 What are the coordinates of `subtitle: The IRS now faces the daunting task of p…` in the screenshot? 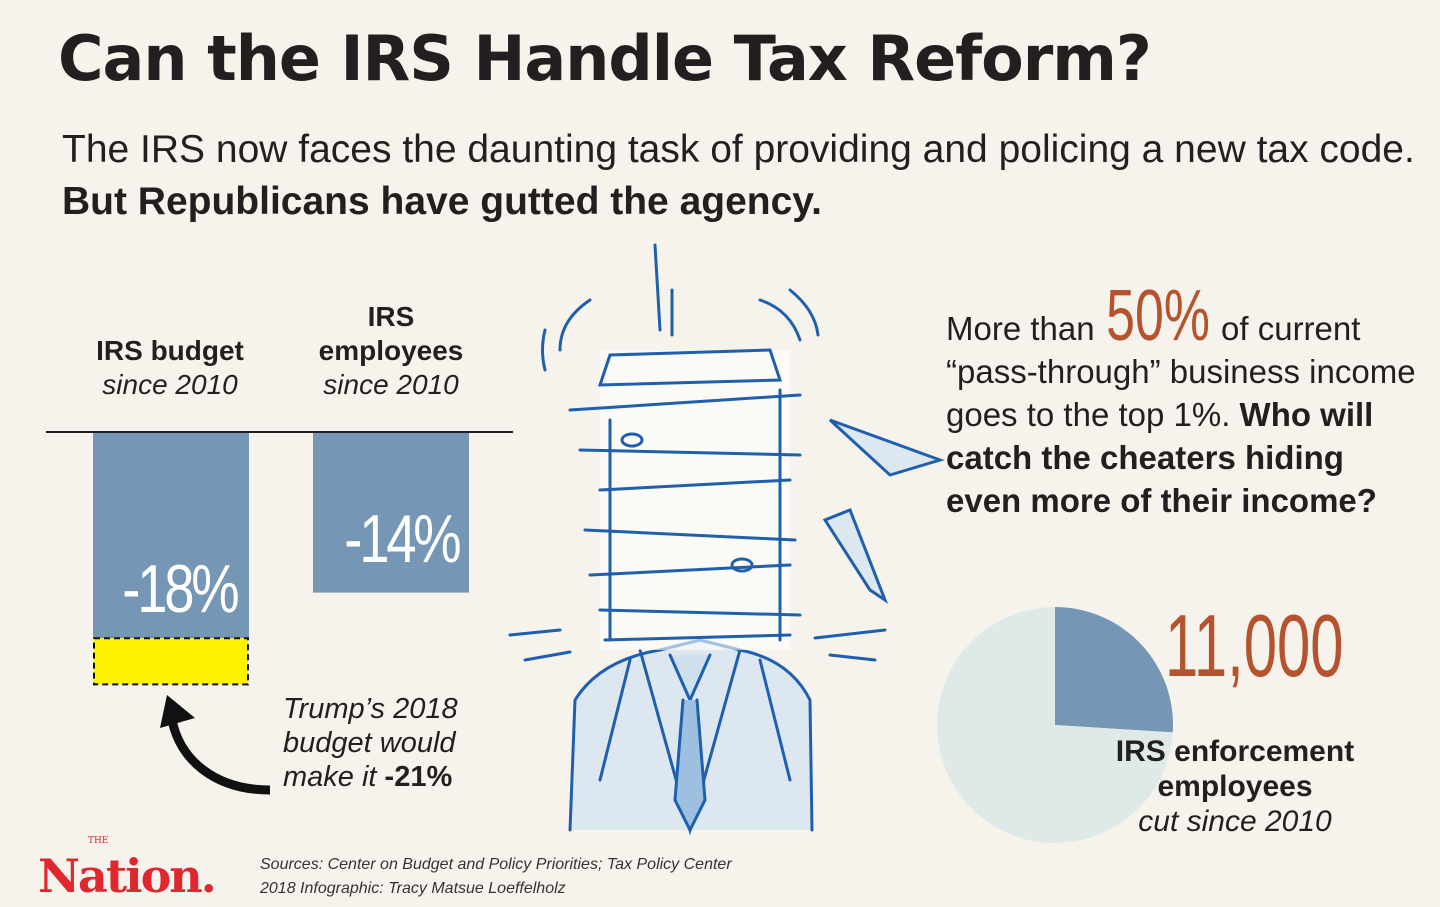 It's located at (742, 176).